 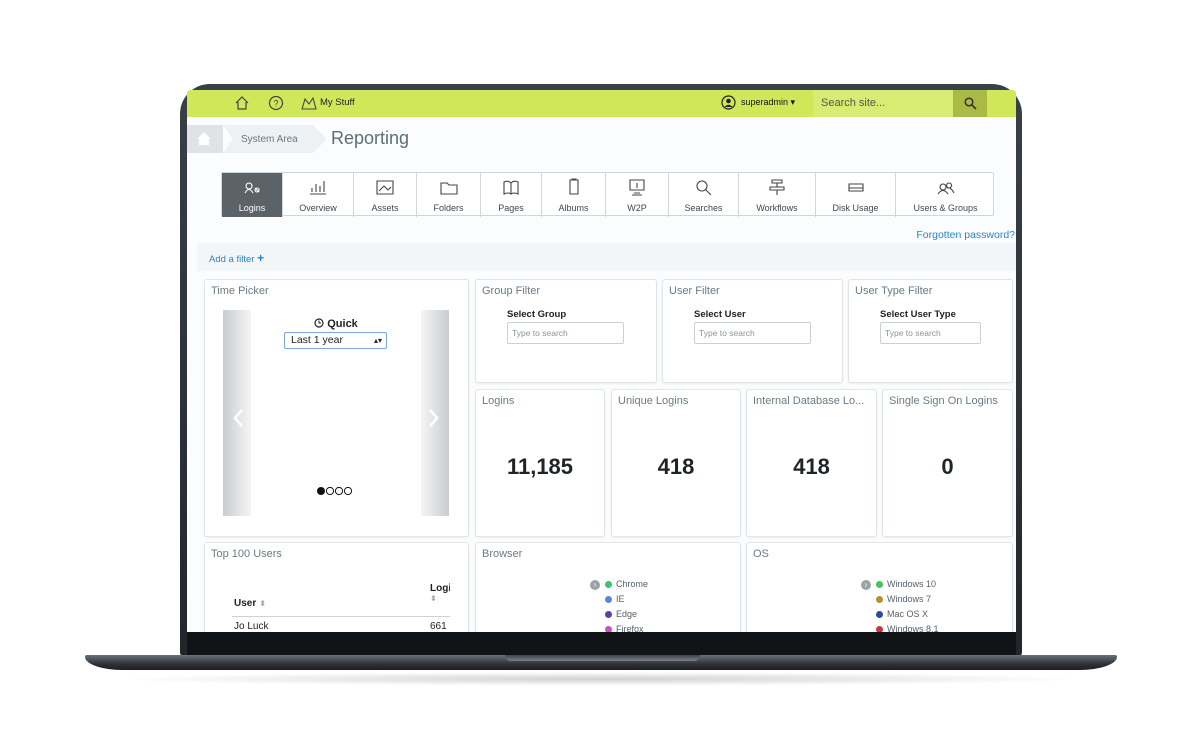 What do you see at coordinates (309, 103) in the screenshot?
I see `my-stuff-icon` at bounding box center [309, 103].